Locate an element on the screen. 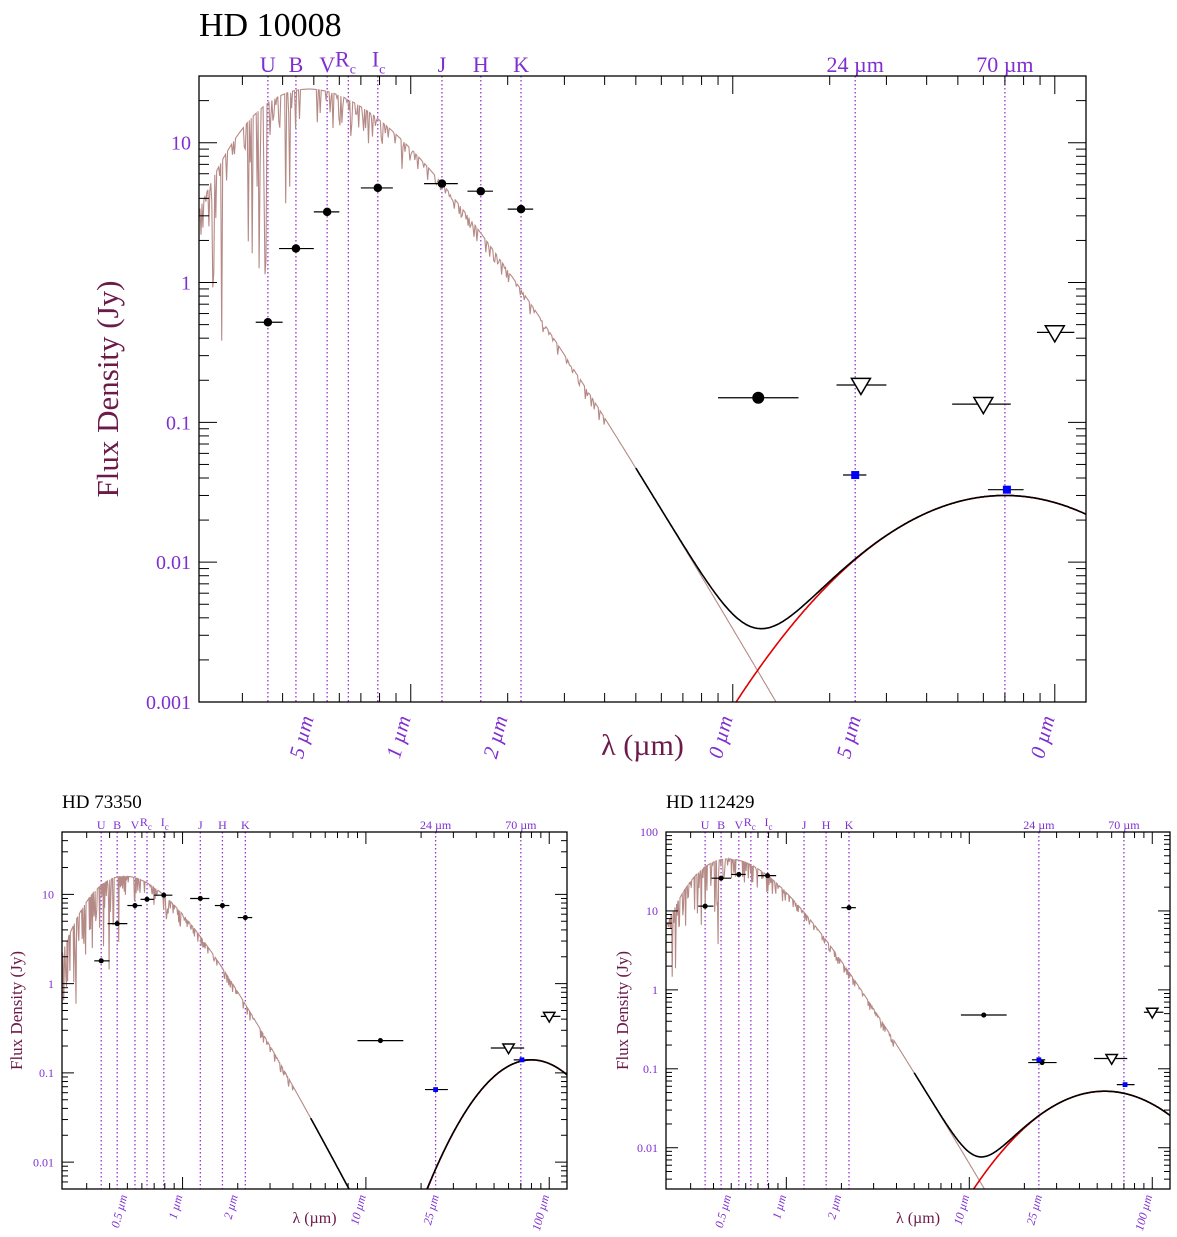 The image size is (1177, 1237). ytick-label-4: 100 is located at coordinates (649, 832).